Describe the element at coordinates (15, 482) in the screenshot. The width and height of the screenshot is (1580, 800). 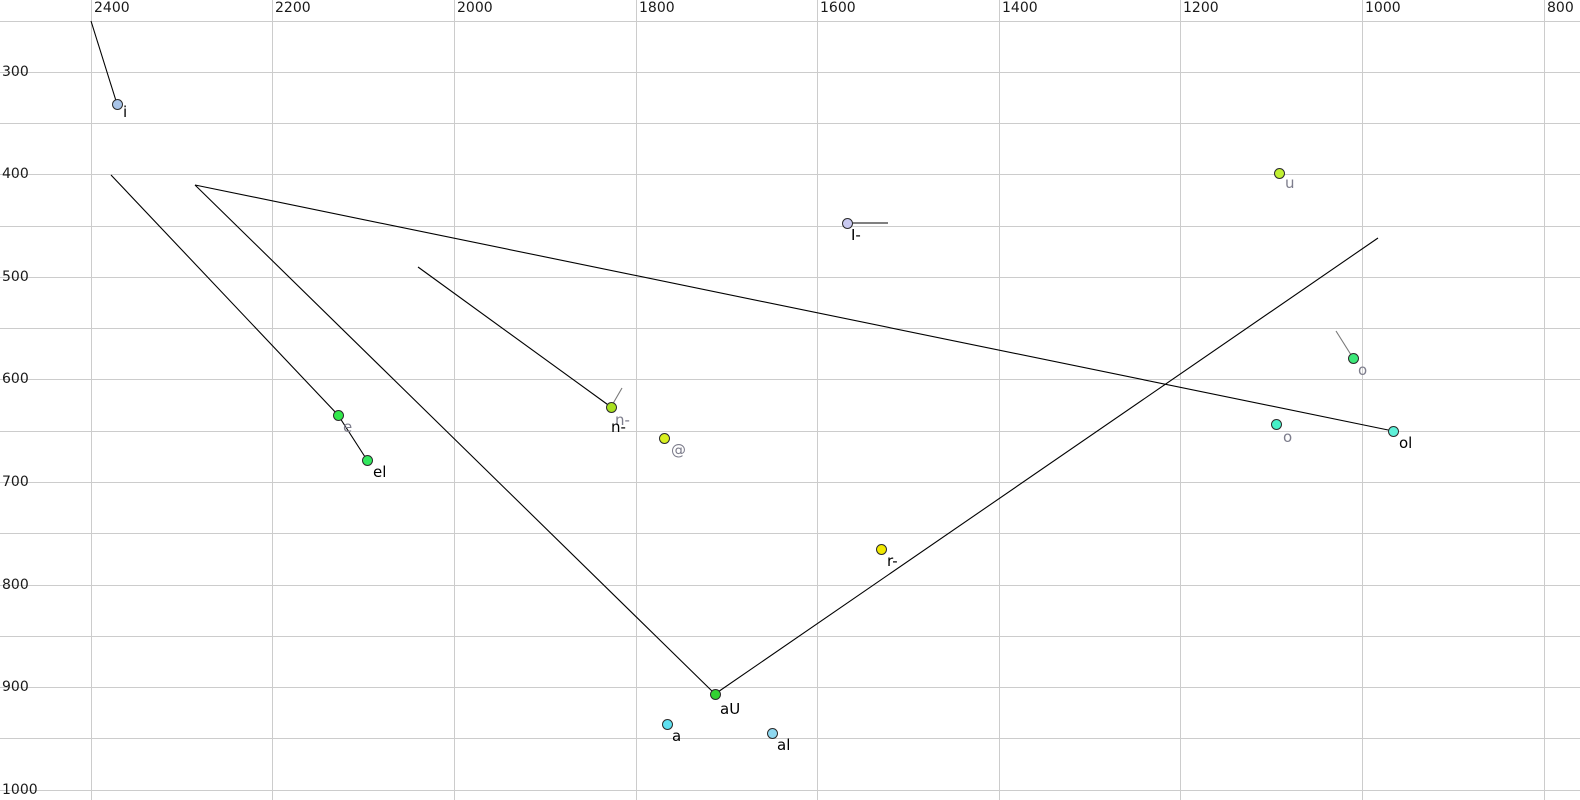
I see `y-tick-label: 700` at that location.